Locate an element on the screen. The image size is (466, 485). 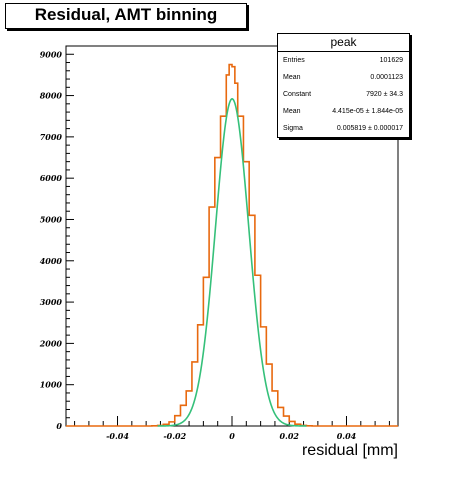
y-tick-label: 3000 is located at coordinates (51, 302).